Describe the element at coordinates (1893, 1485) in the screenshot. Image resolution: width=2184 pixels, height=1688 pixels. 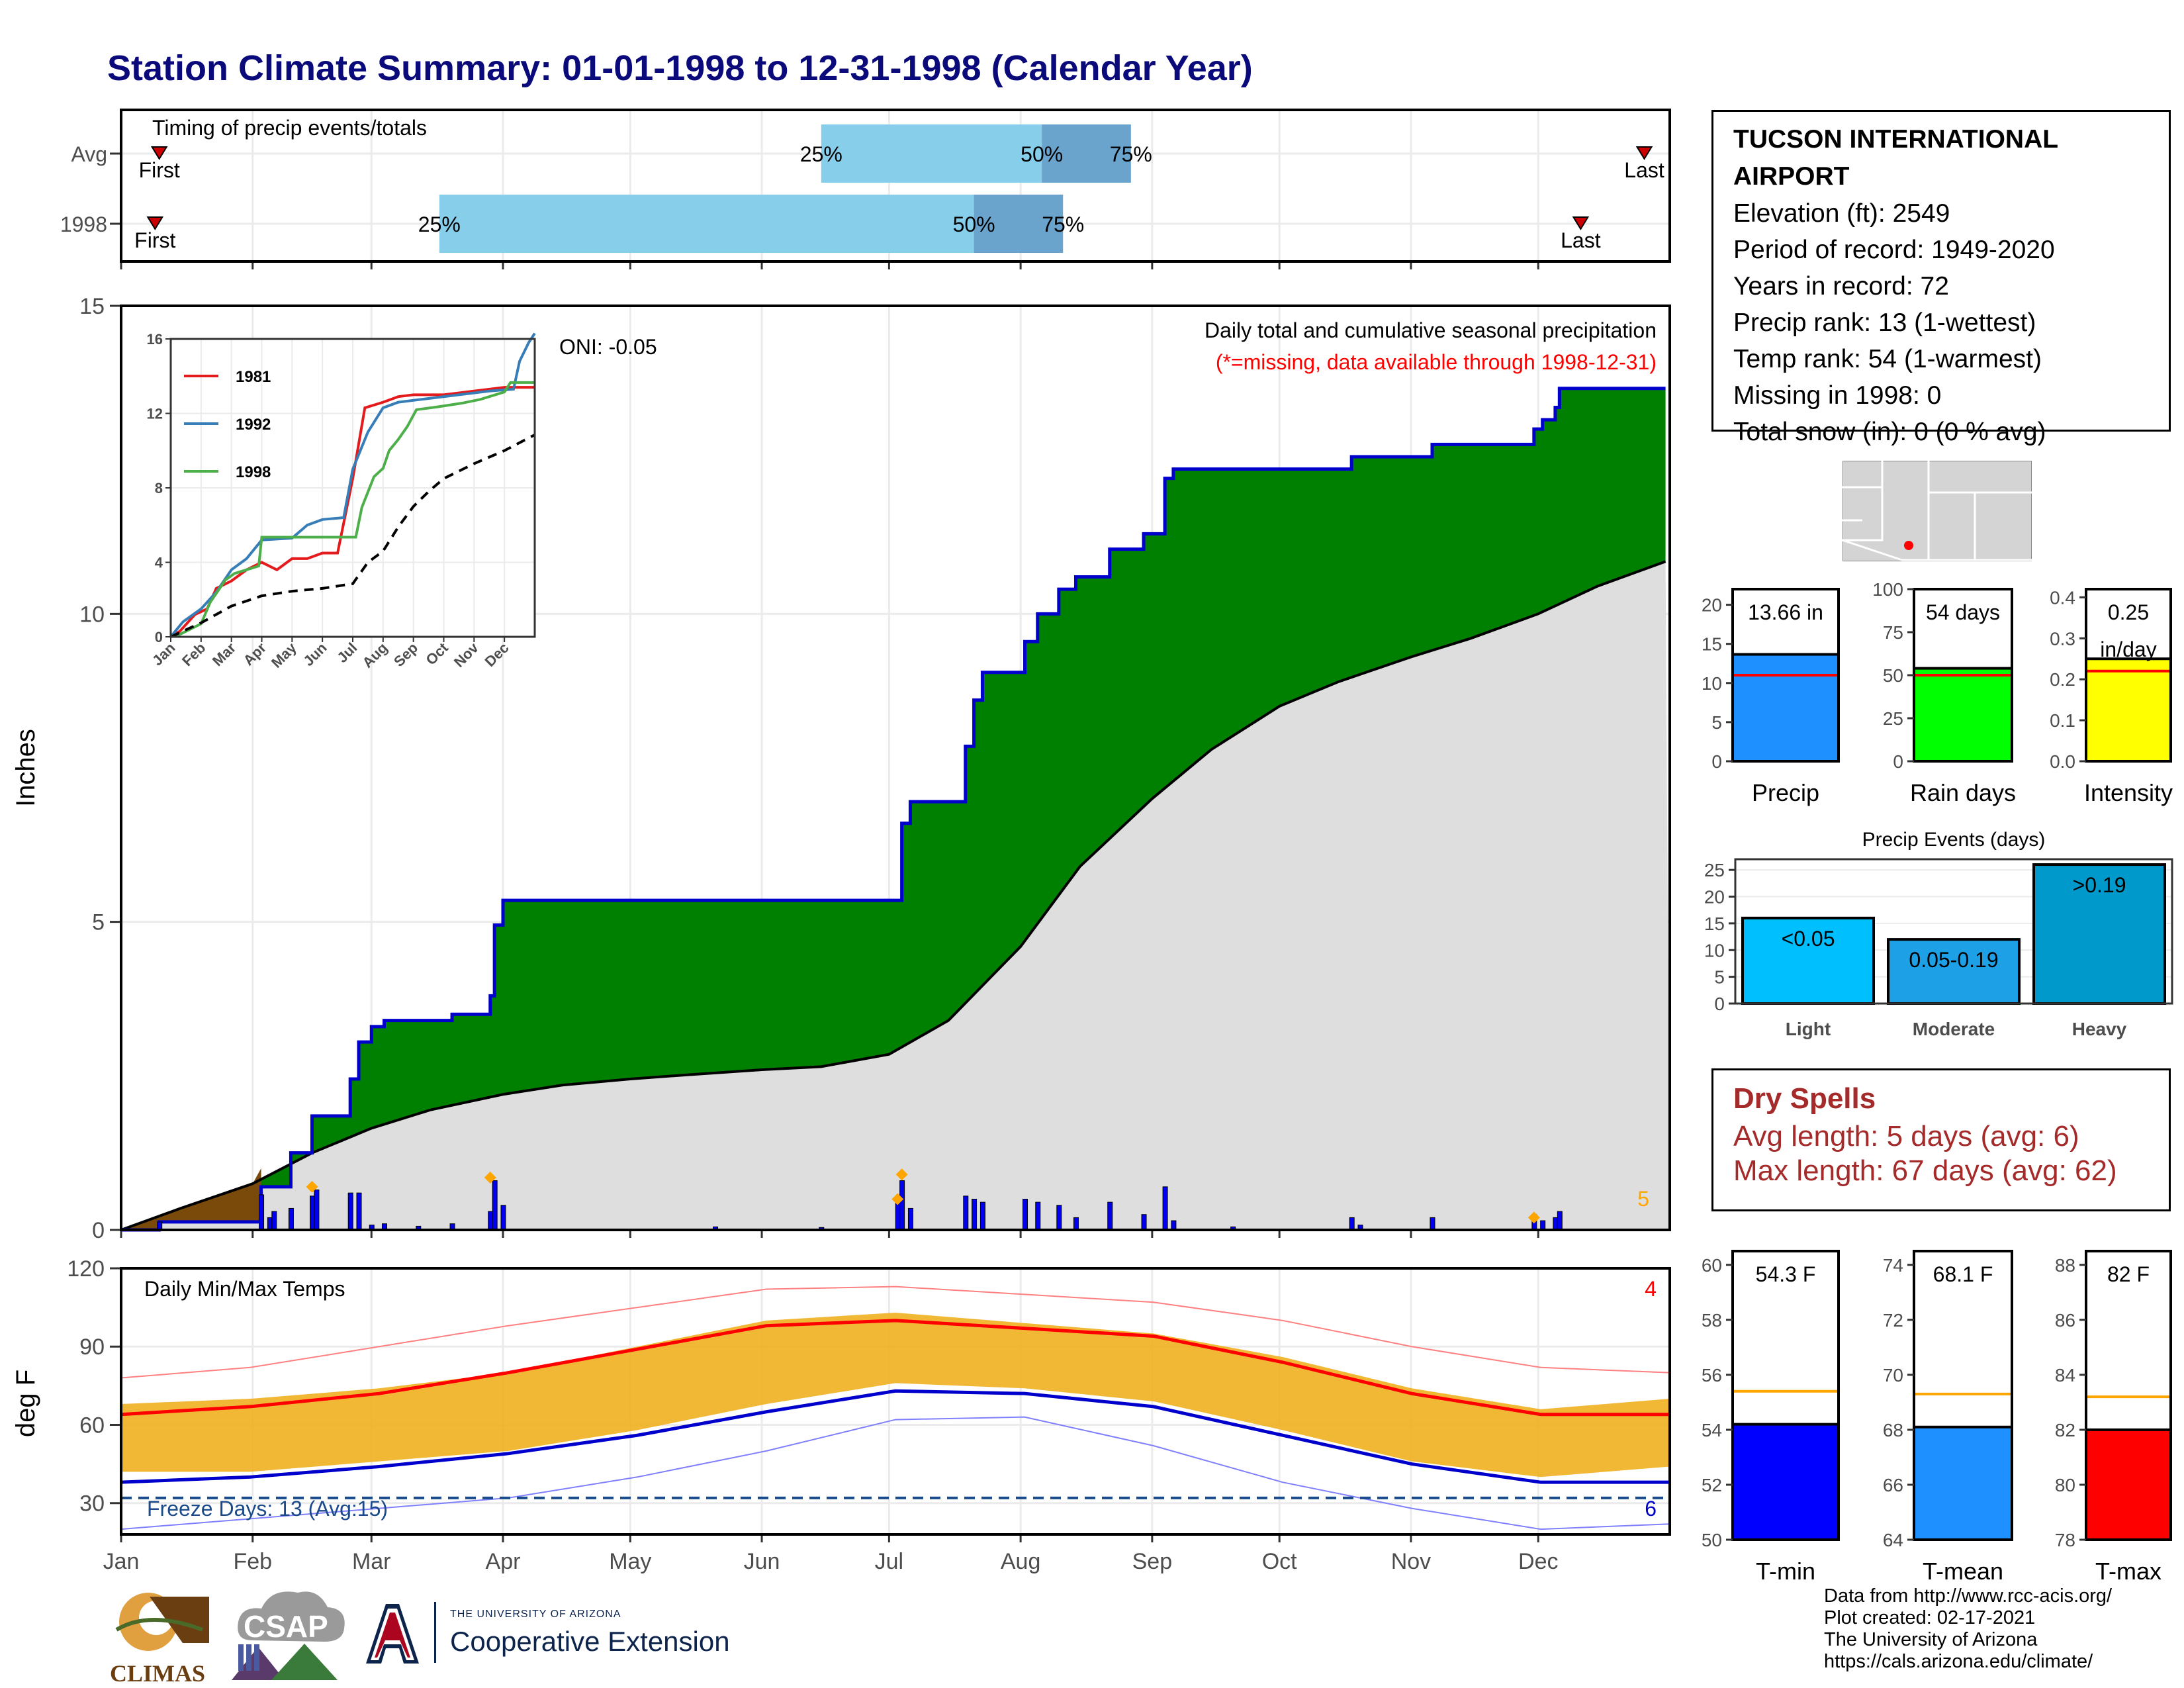
I see `tmean-y-tick-label: 66` at that location.